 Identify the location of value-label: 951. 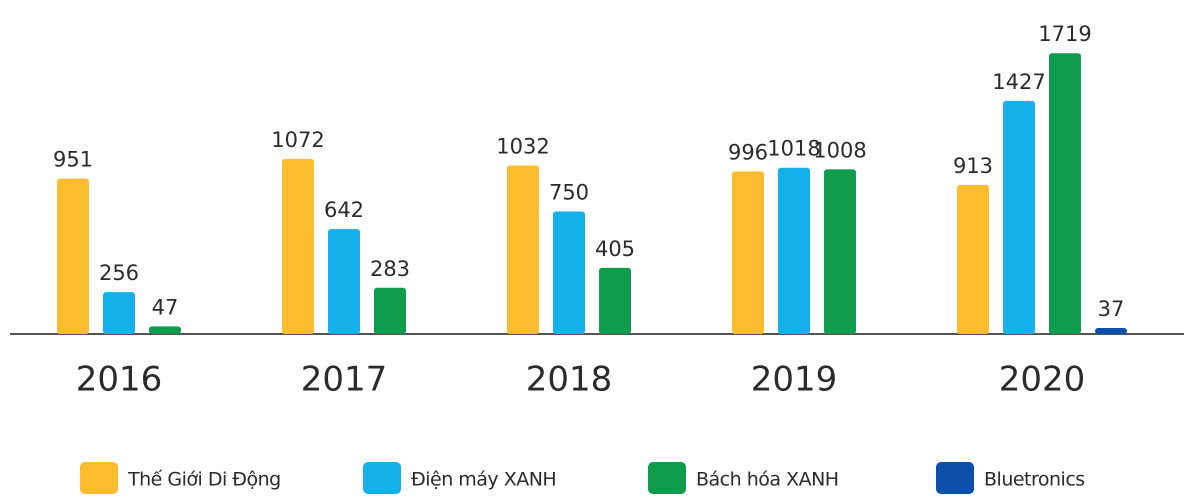
(73, 160).